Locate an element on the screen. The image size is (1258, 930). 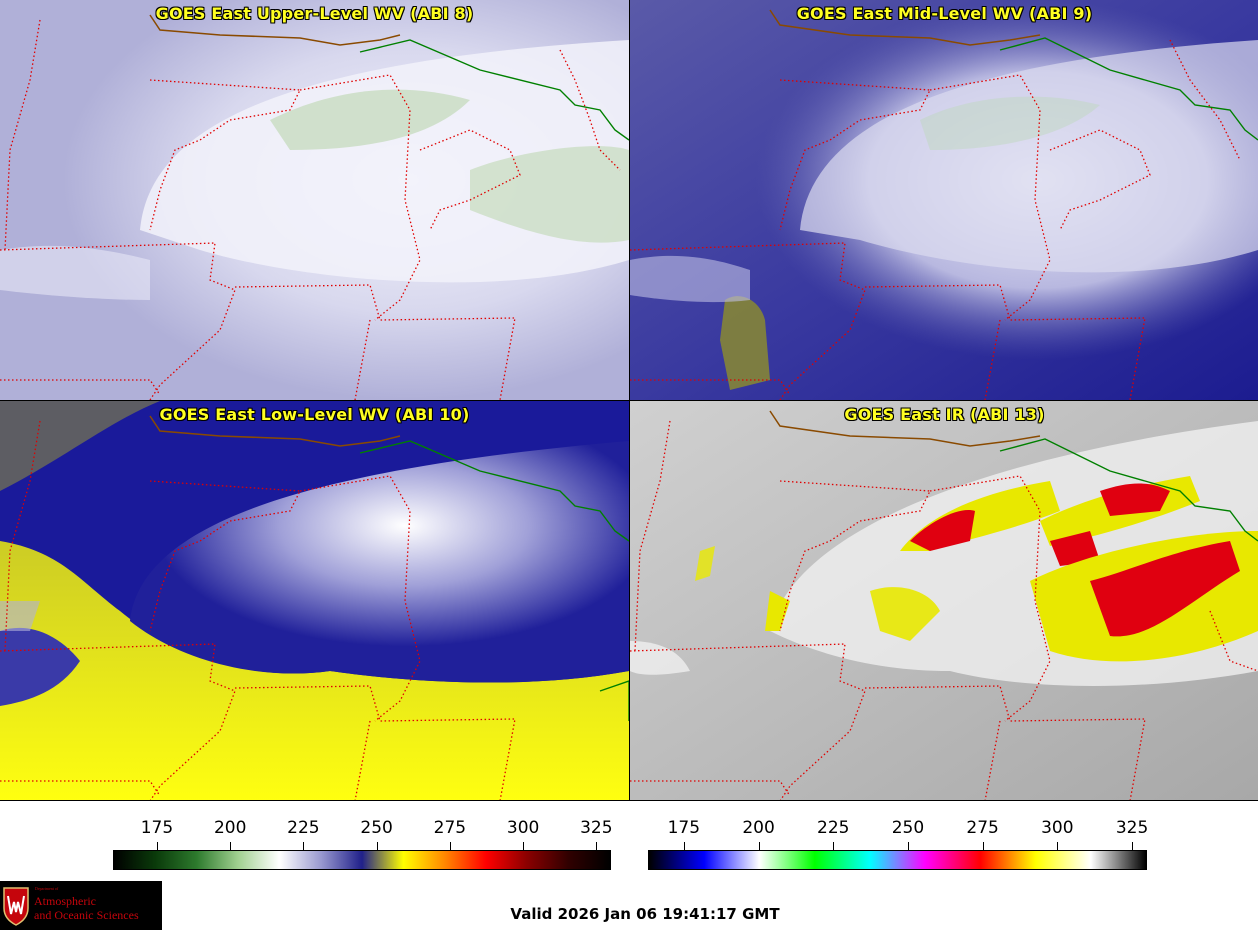
logo-line1: Atmospheric is located at coordinates (65, 901).